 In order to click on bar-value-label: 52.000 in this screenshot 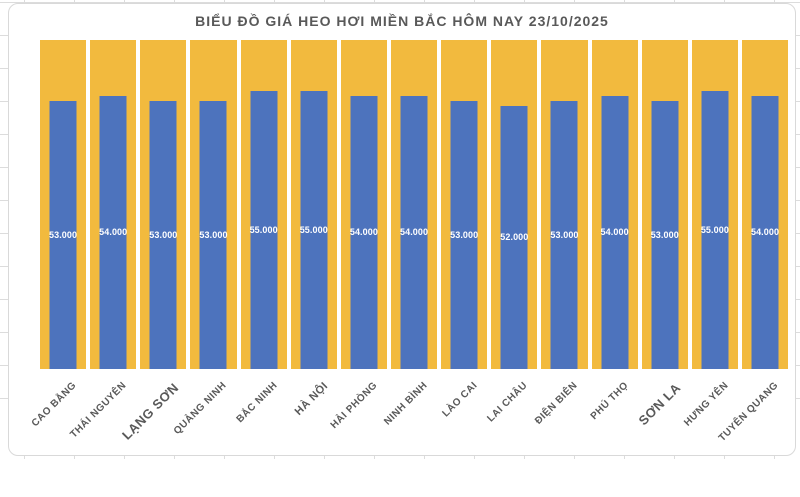, I will do `click(514, 237)`.